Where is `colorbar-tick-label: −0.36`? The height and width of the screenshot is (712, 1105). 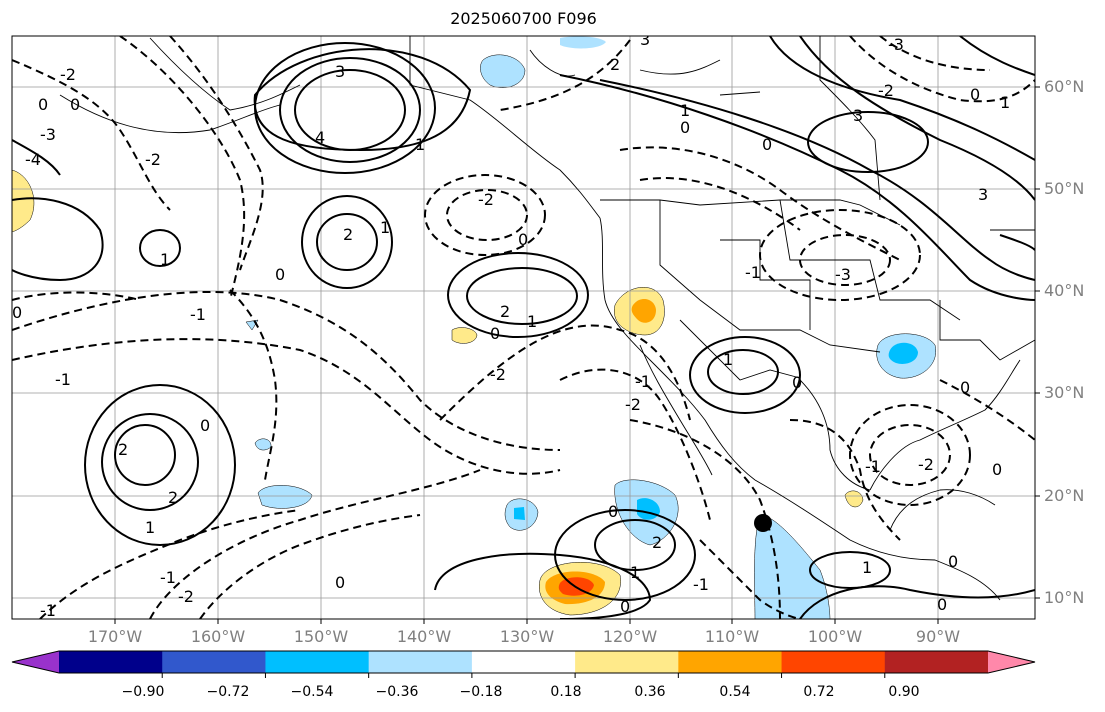
colorbar-tick-label: −0.36 is located at coordinates (397, 692).